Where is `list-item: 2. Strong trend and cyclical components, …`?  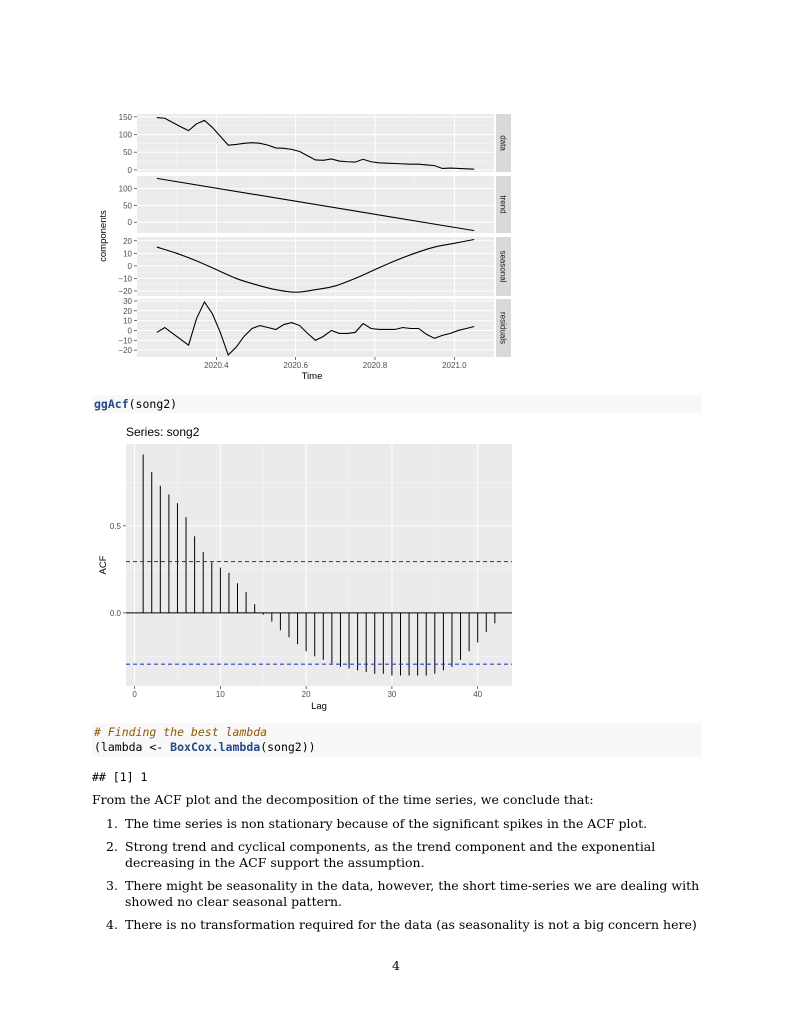
list-item: 2. Strong trend and cyclical components, … is located at coordinates (398, 855).